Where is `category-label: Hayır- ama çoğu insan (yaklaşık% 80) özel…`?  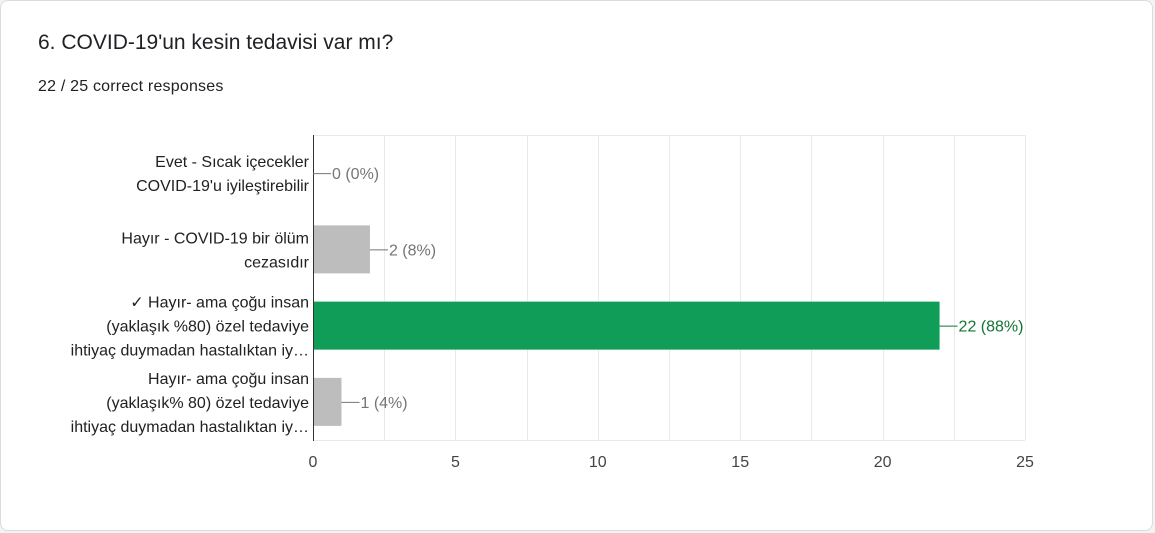
category-label: Hayır- ama çoğu insan (yaklaşık% 80) özel… is located at coordinates (190, 403).